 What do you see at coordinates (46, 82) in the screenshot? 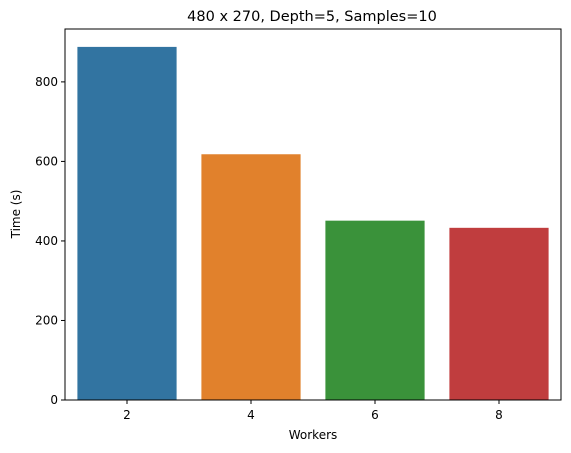
I see `y-tick-label-800: 800` at bounding box center [46, 82].